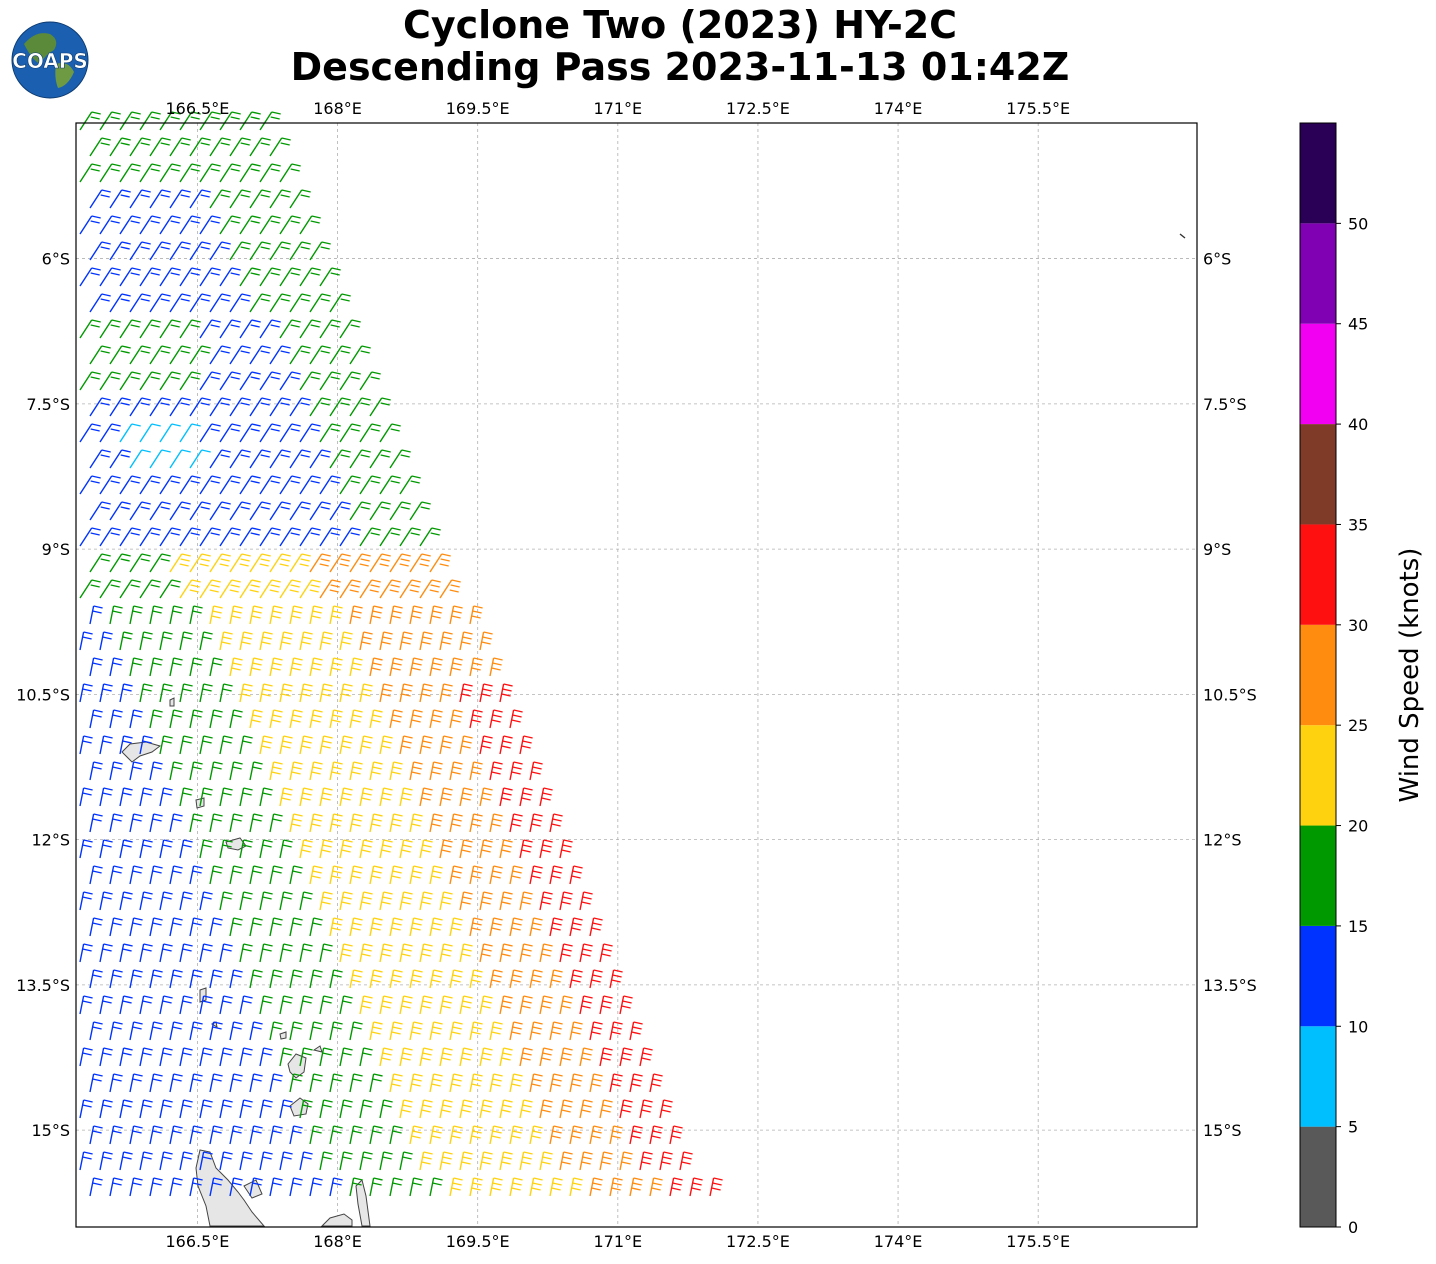 The image size is (1436, 1264). Describe the element at coordinates (172, 702) in the screenshot. I see `island` at that location.